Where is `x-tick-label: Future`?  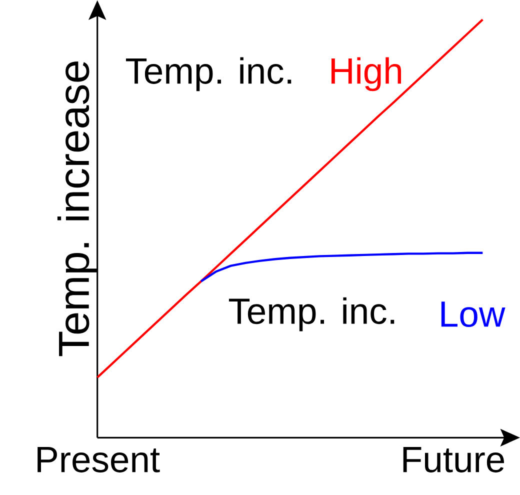 x-tick-label: Future is located at coordinates (453, 459).